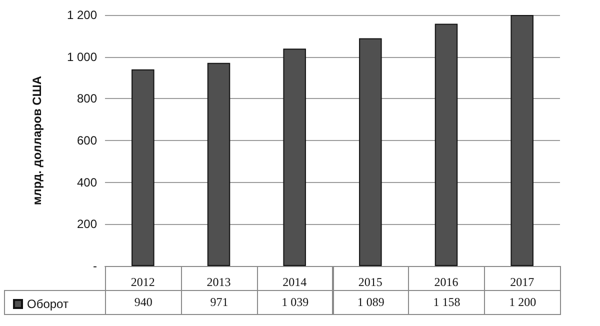  Describe the element at coordinates (370, 282) in the screenshot. I see `x-tick-label: 2015` at that location.